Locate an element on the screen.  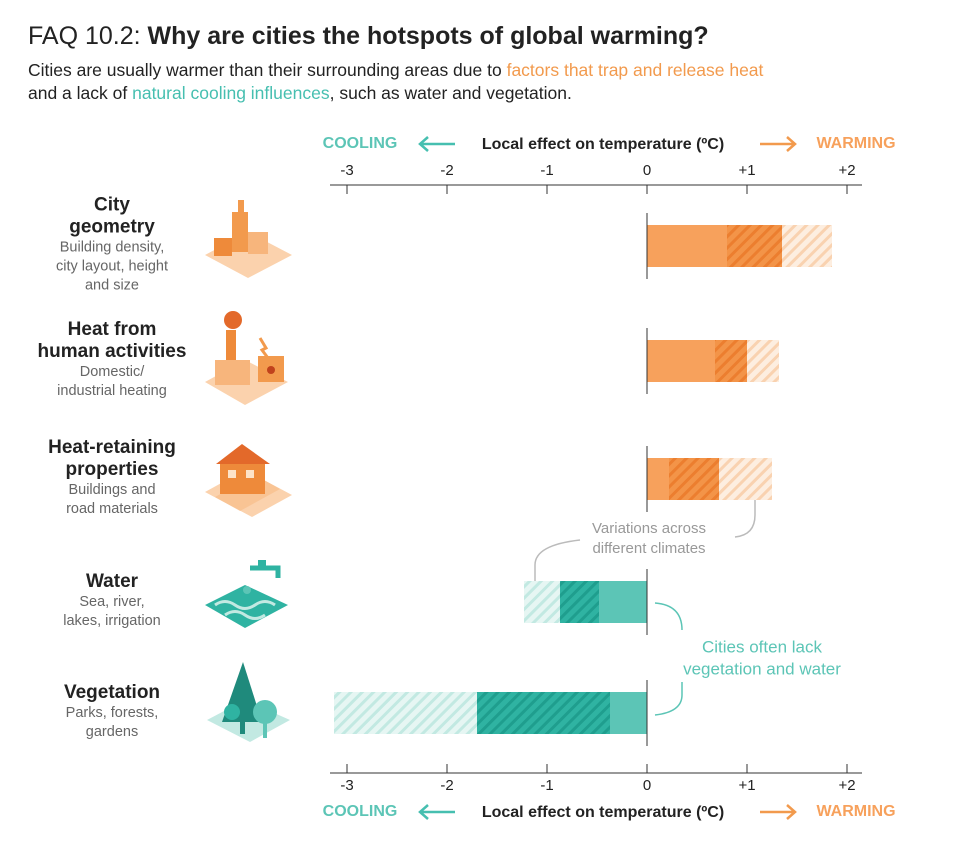
category-label: Heat from is located at coordinates (112, 329).